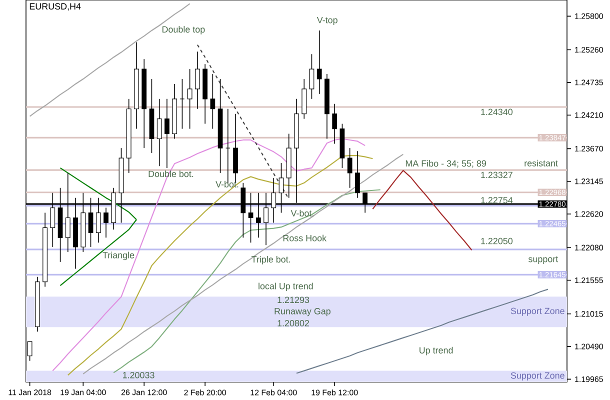 This screenshot has height=400, width=610. Describe the element at coordinates (305, 238) in the screenshot. I see `annotation: Ross Hook` at that location.